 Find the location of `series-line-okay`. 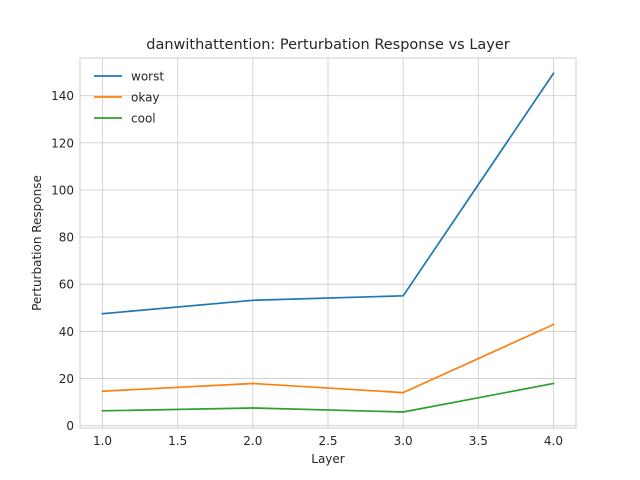

series-line-okay is located at coordinates (328, 358).